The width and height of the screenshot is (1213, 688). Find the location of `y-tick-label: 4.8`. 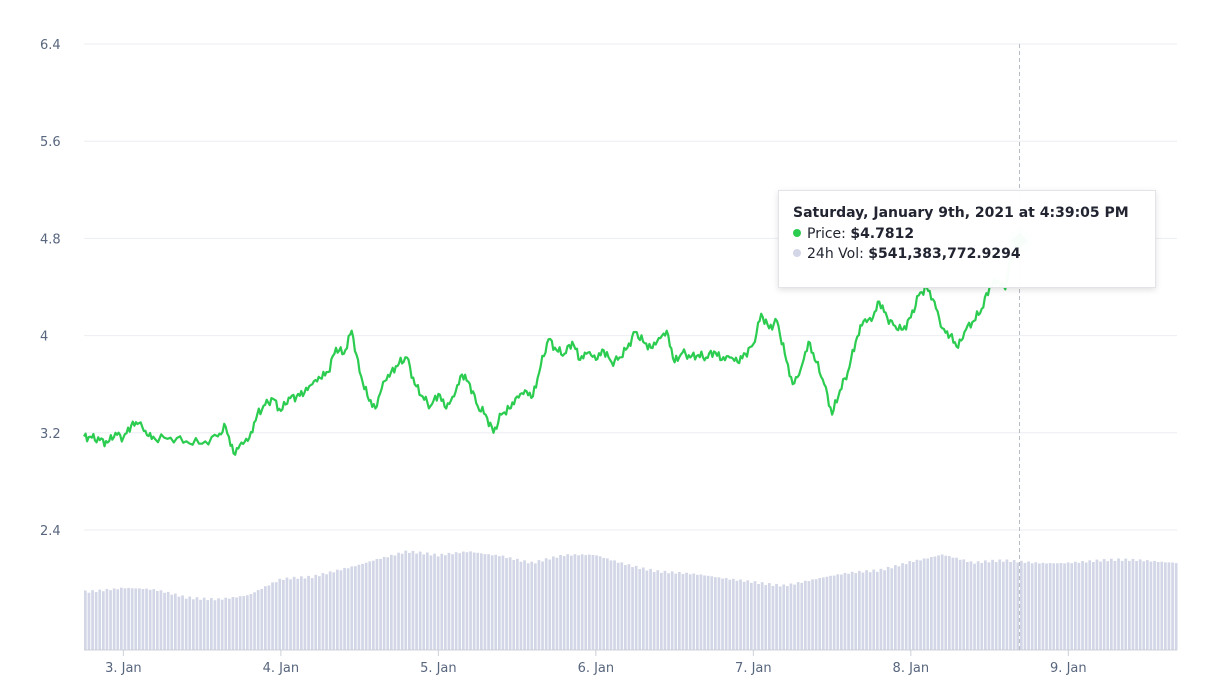

y-tick-label: 4.8 is located at coordinates (50, 239).